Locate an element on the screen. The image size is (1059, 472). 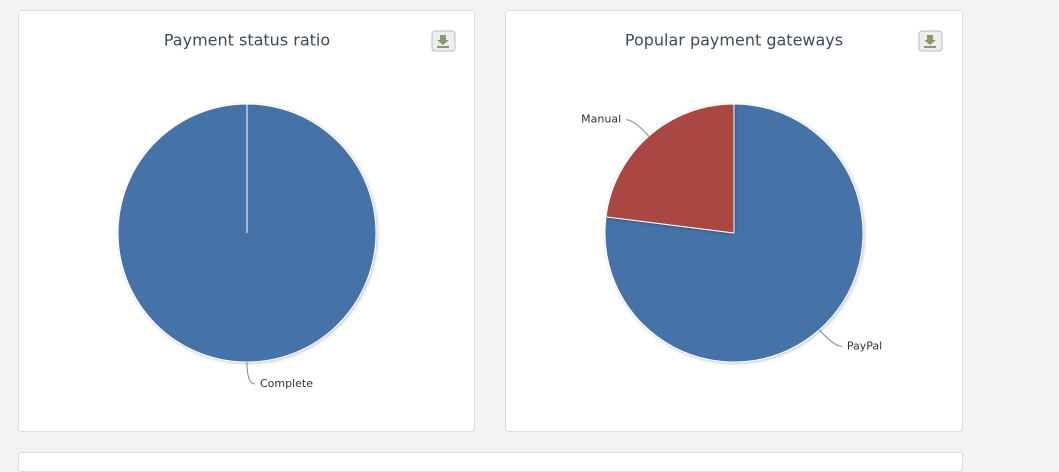
slice-label: Manual is located at coordinates (601, 119).